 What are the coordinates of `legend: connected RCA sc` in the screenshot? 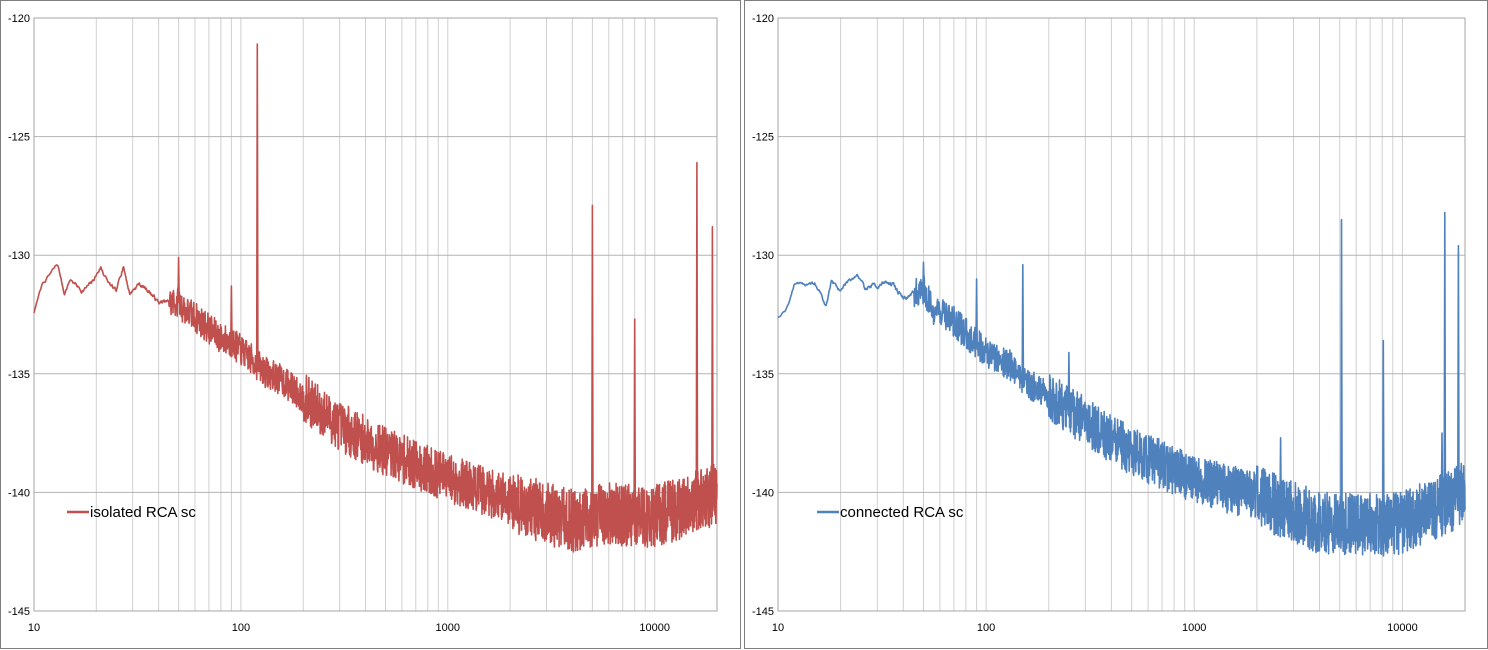 It's located at (890, 512).